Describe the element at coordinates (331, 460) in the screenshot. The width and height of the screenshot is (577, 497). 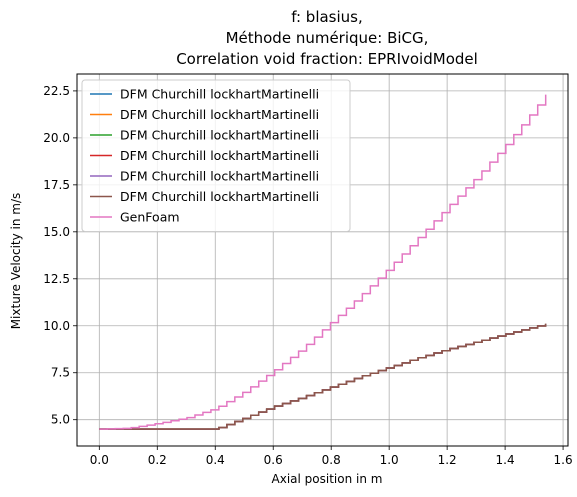
I see `x-tick-label: 0.8` at that location.